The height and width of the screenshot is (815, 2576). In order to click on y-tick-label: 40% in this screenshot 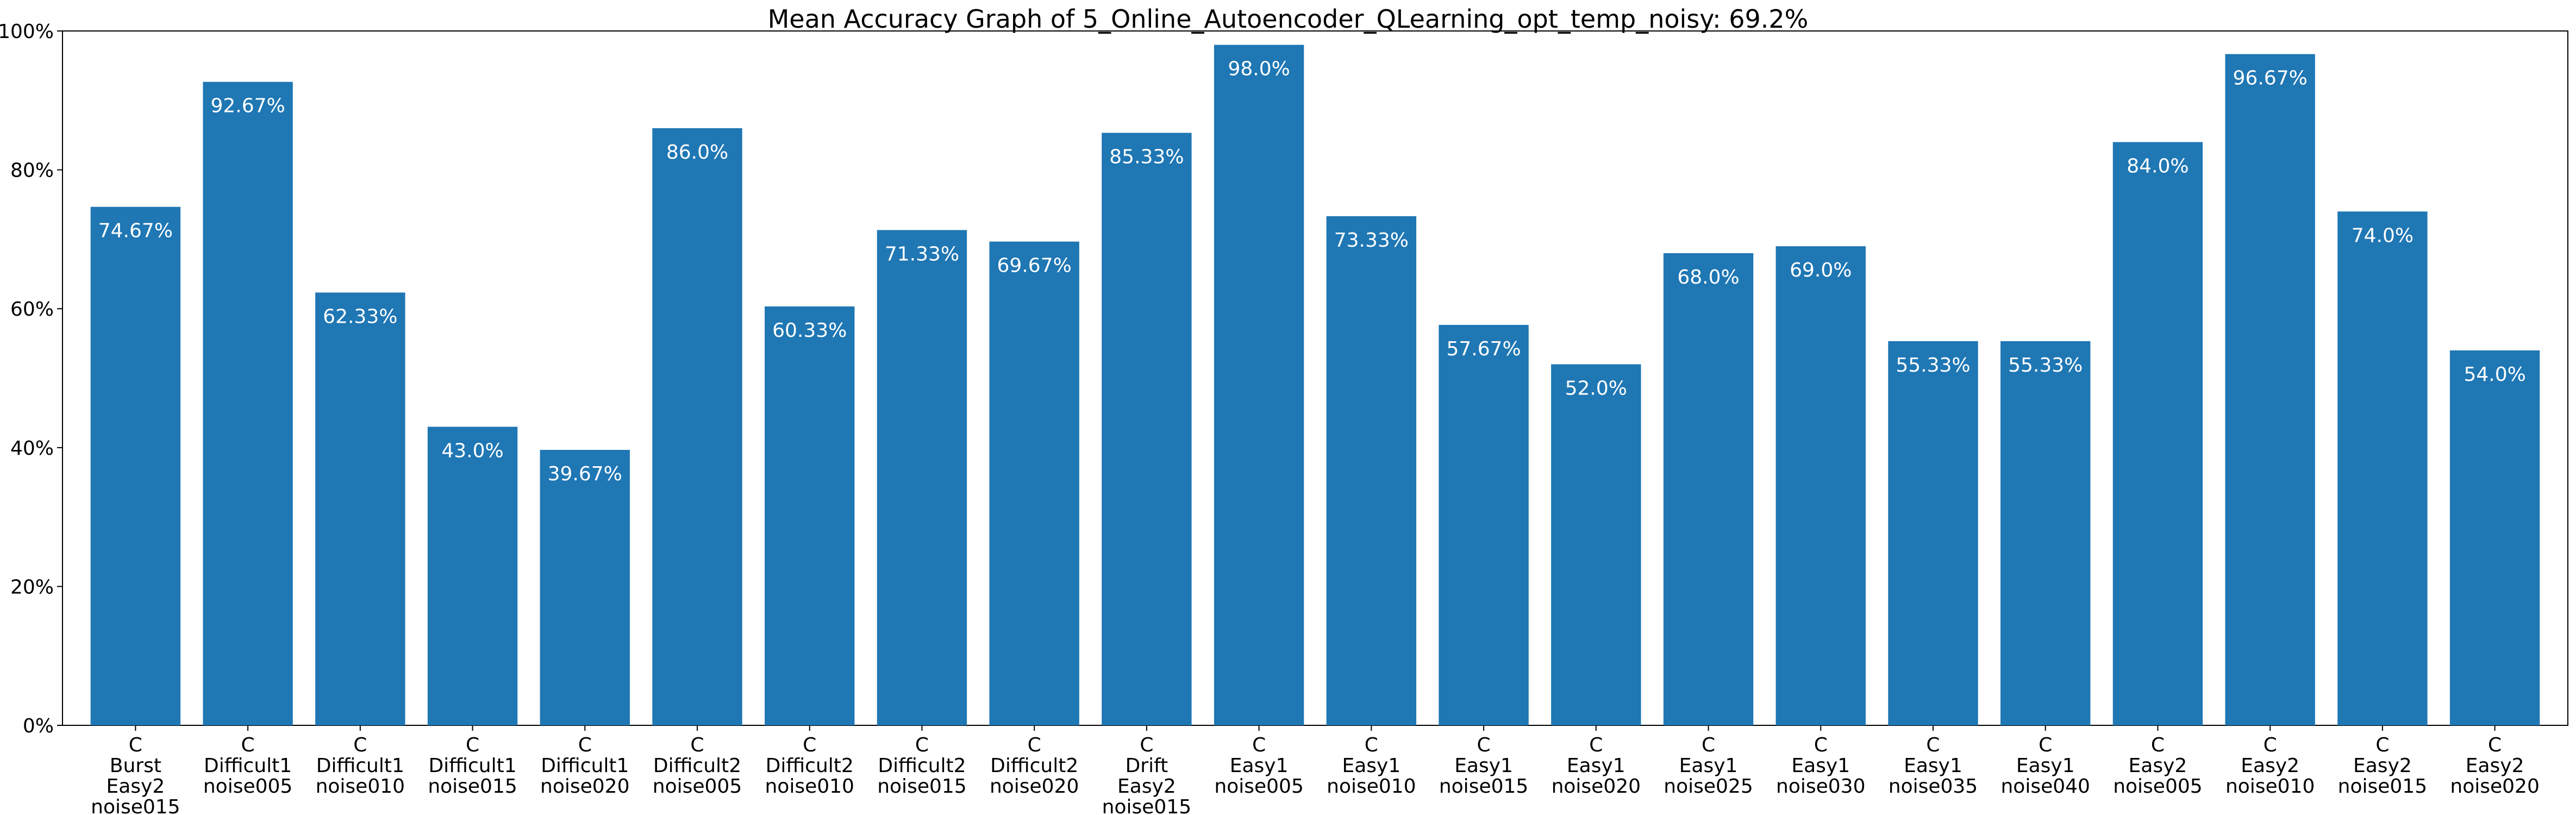, I will do `click(32, 448)`.